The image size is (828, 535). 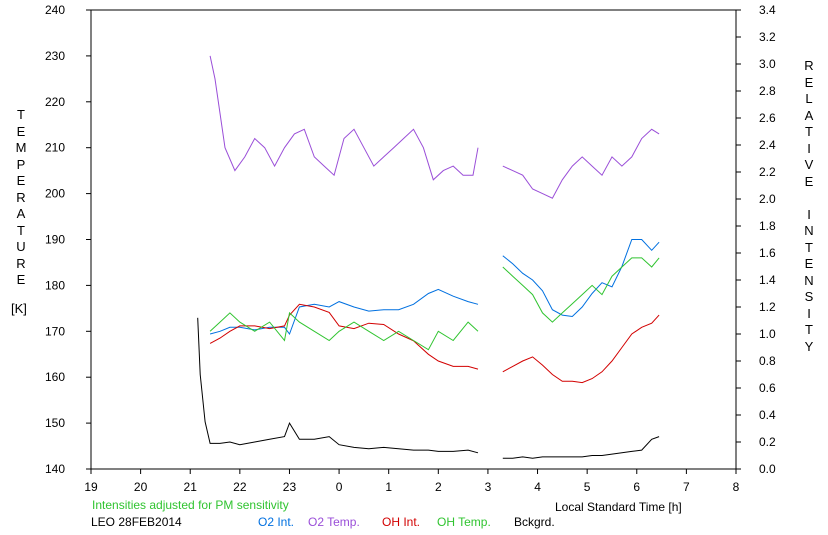 What do you see at coordinates (537, 487) in the screenshot?
I see `x-tick-label: 4` at bounding box center [537, 487].